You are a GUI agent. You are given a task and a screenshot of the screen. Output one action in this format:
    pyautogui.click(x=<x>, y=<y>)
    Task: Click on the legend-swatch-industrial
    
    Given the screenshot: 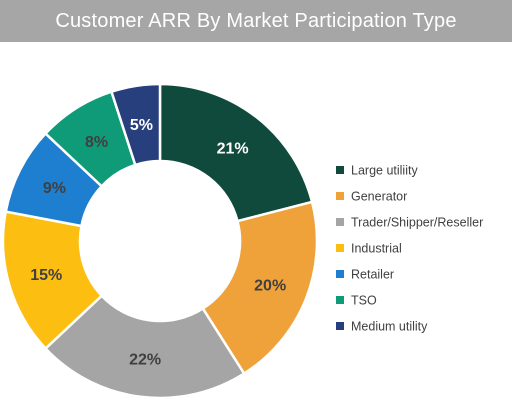 What is the action you would take?
    pyautogui.click(x=340, y=248)
    